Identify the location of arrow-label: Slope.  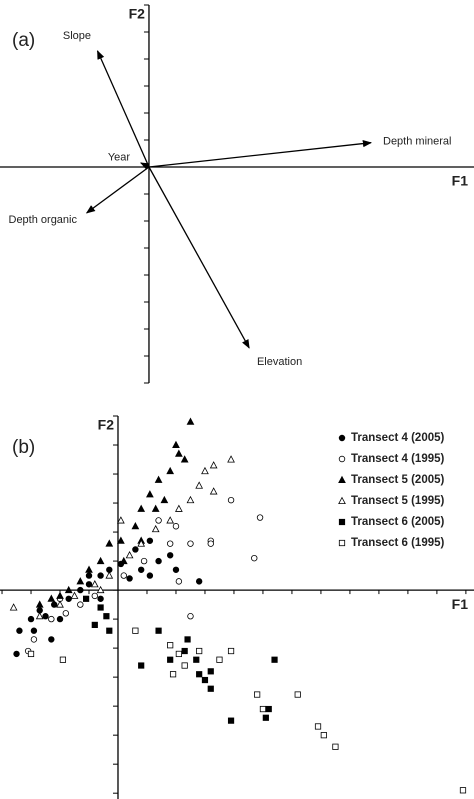
(77, 36).